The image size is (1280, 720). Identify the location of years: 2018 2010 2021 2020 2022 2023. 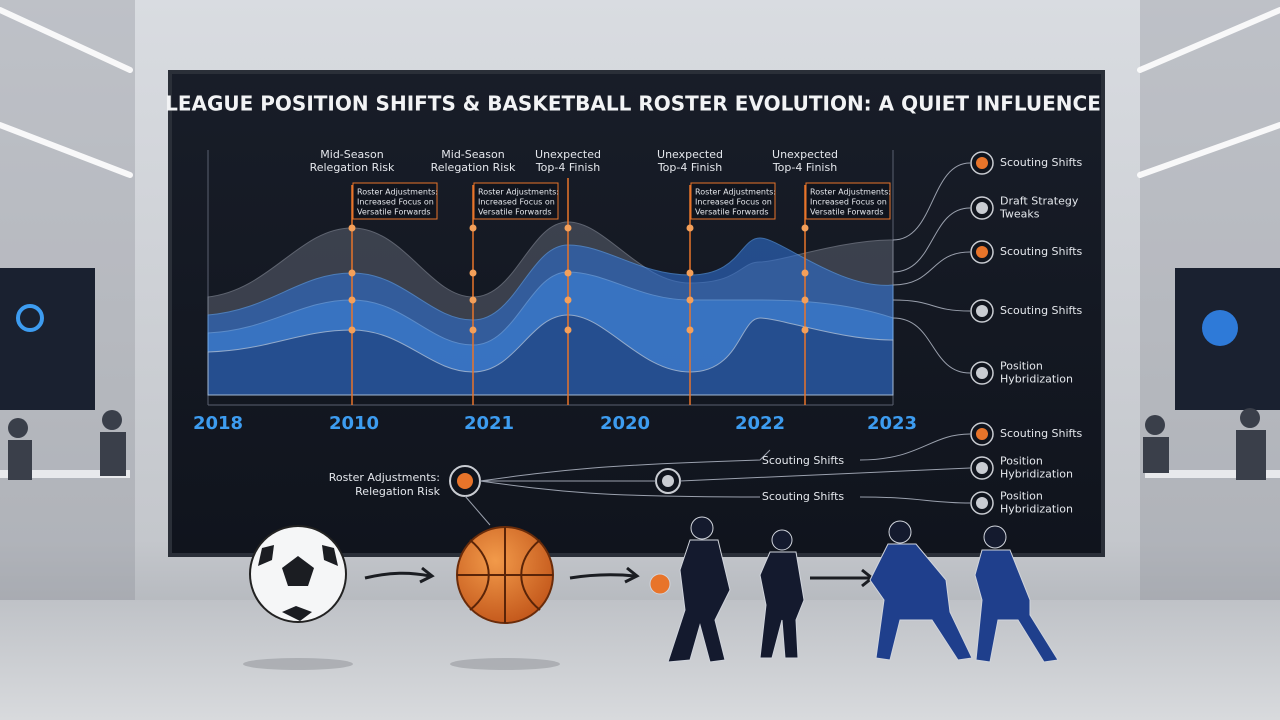
(555, 423).